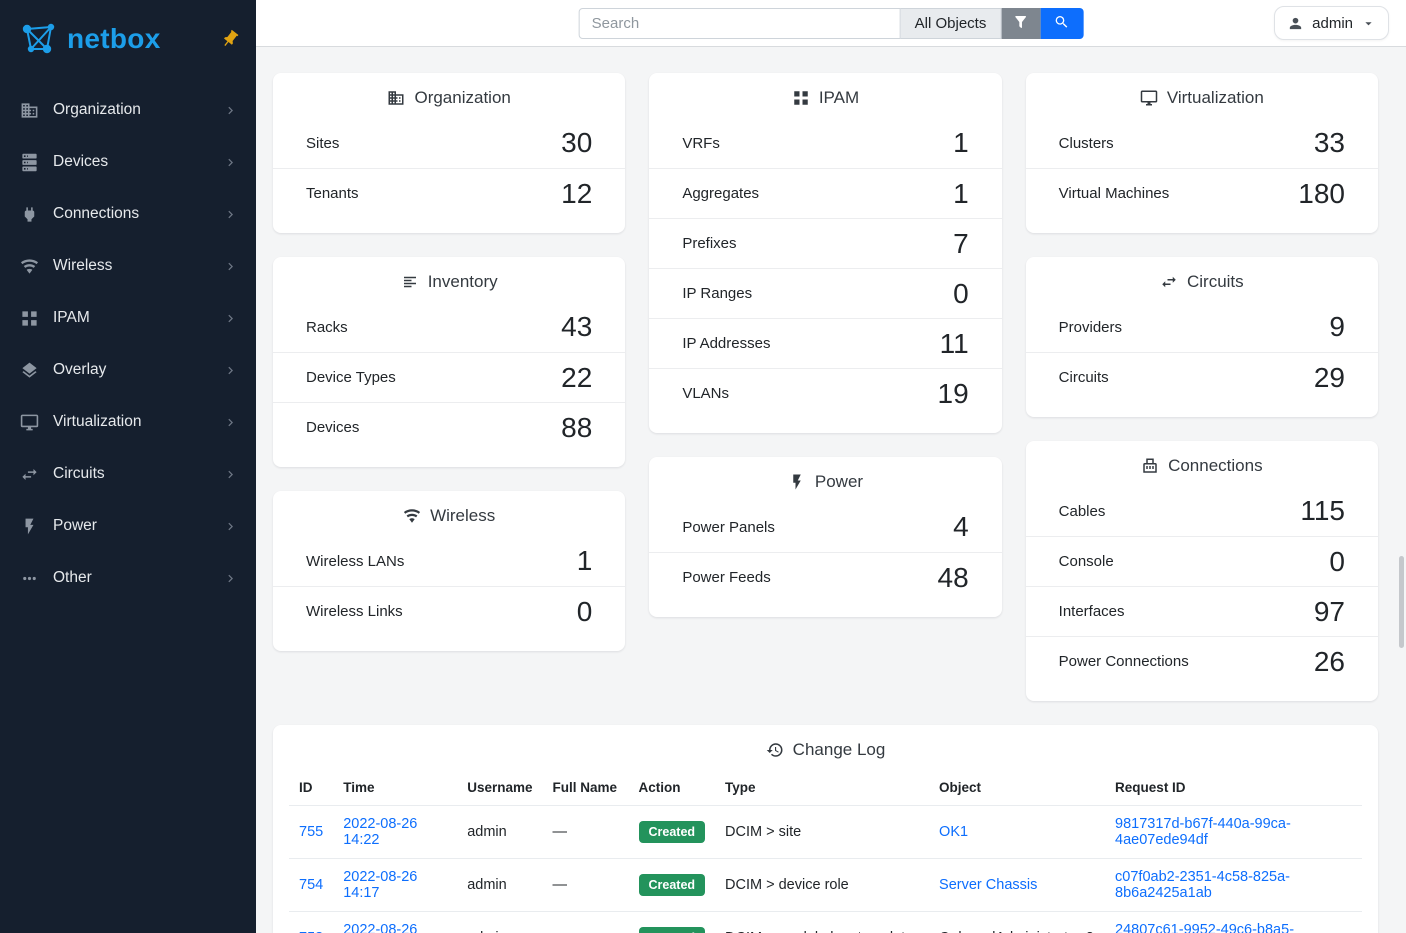  What do you see at coordinates (449, 384) in the screenshot?
I see `card-rows: Racks 43 Device Types 22 Devices 88` at bounding box center [449, 384].